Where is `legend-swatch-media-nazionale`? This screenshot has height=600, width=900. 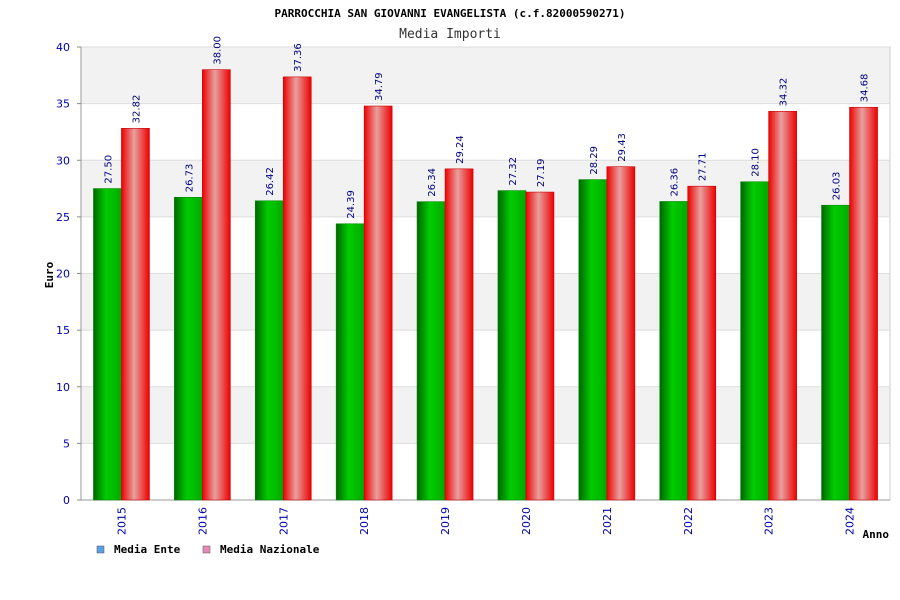
legend-swatch-media-nazionale is located at coordinates (206, 549).